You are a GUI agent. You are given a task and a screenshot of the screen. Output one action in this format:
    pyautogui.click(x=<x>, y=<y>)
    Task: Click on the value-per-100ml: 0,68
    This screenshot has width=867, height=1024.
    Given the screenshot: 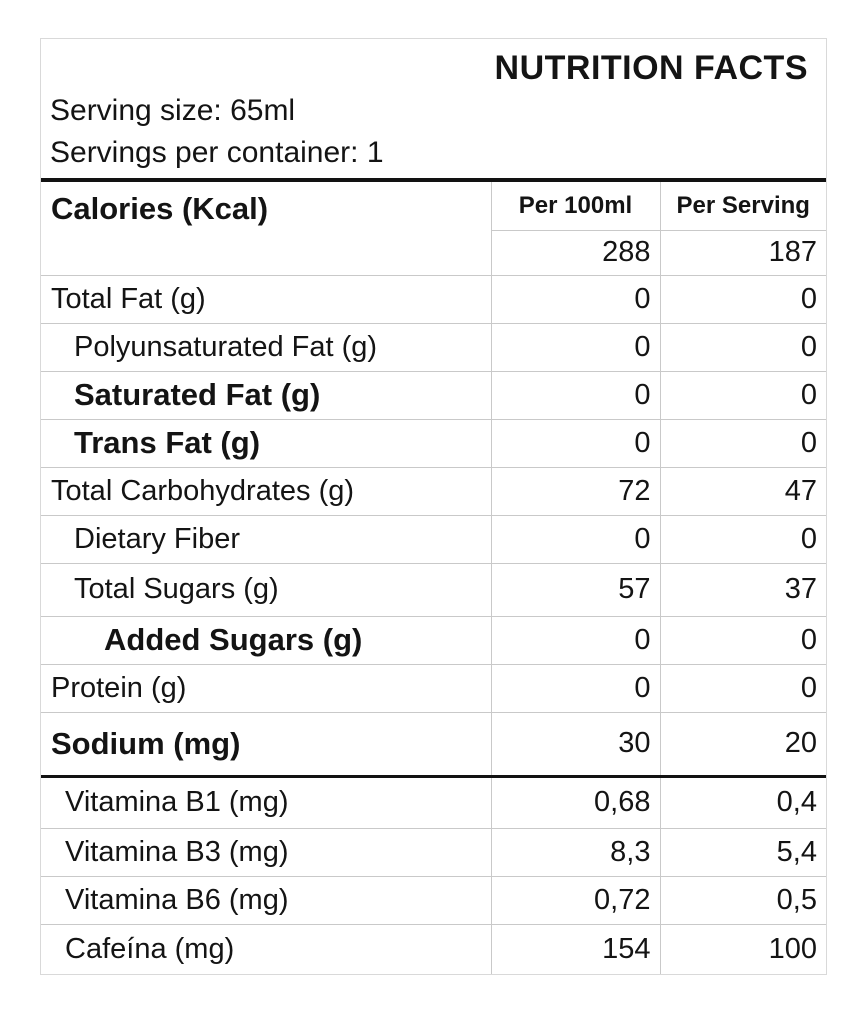 What is the action you would take?
    pyautogui.click(x=575, y=801)
    